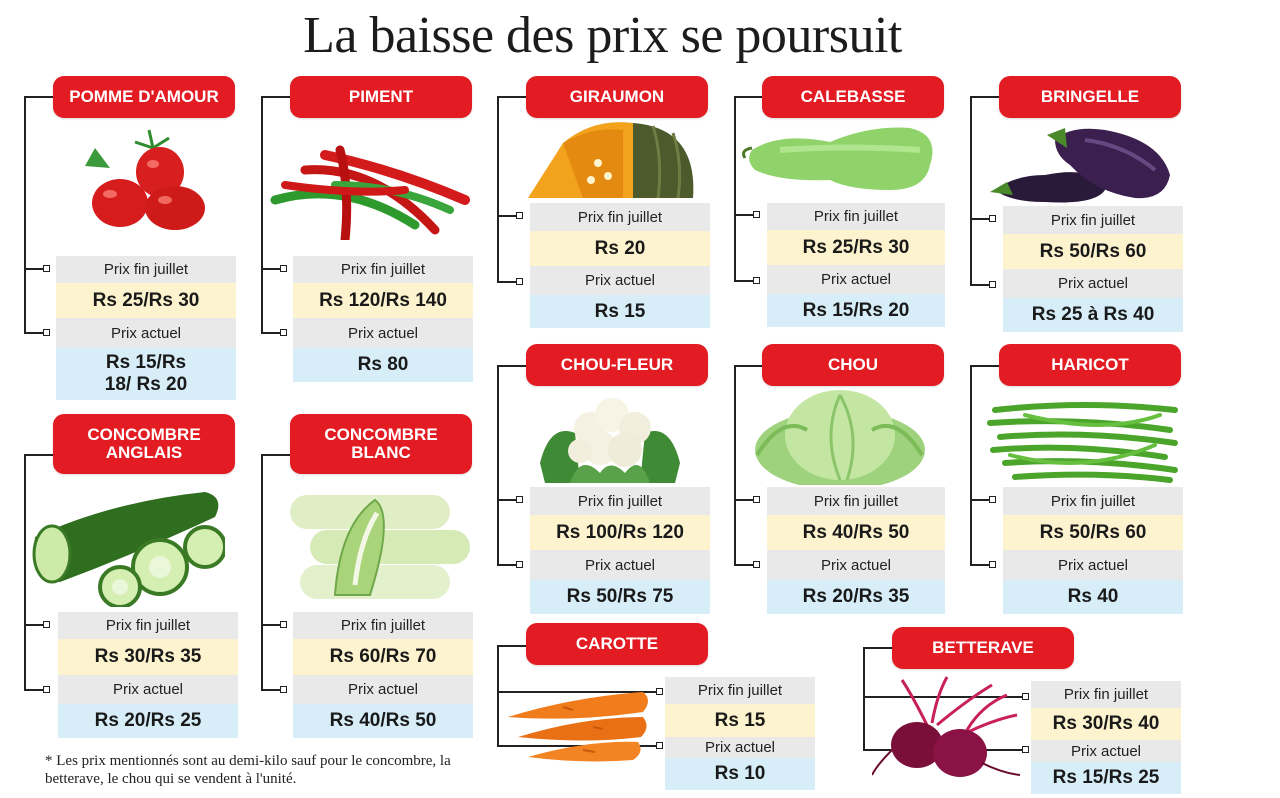 This screenshot has width=1280, height=798. What do you see at coordinates (856, 597) in the screenshot?
I see `price-actuel: Rs 20/Rs 35` at bounding box center [856, 597].